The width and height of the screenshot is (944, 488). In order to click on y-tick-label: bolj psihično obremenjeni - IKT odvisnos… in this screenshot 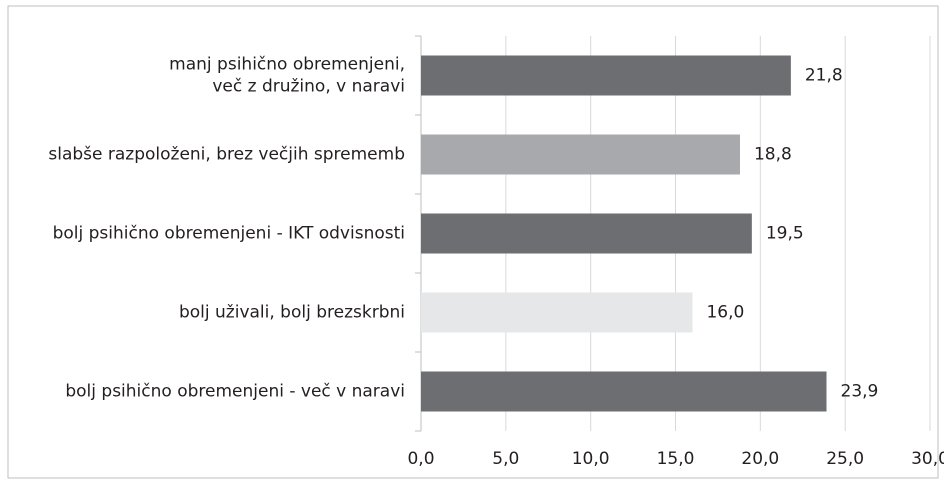, I will do `click(229, 234)`.